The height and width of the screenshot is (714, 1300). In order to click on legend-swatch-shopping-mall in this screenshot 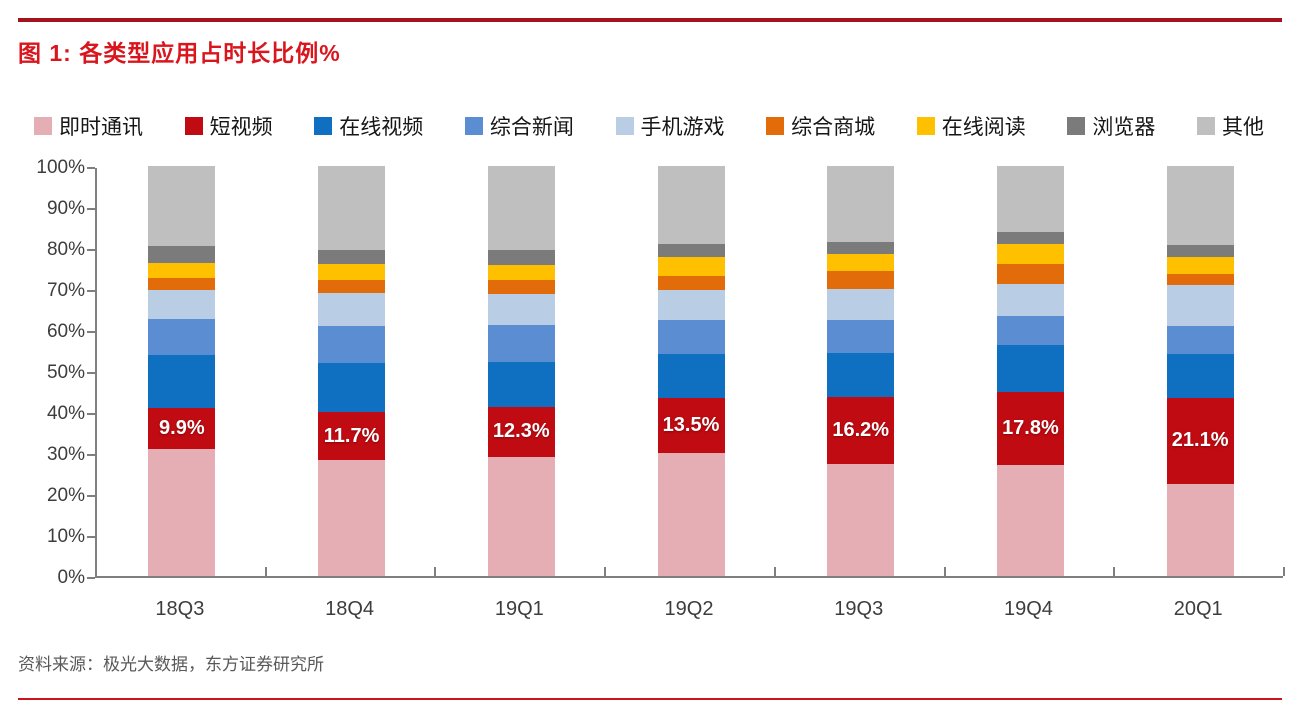, I will do `click(775, 126)`.